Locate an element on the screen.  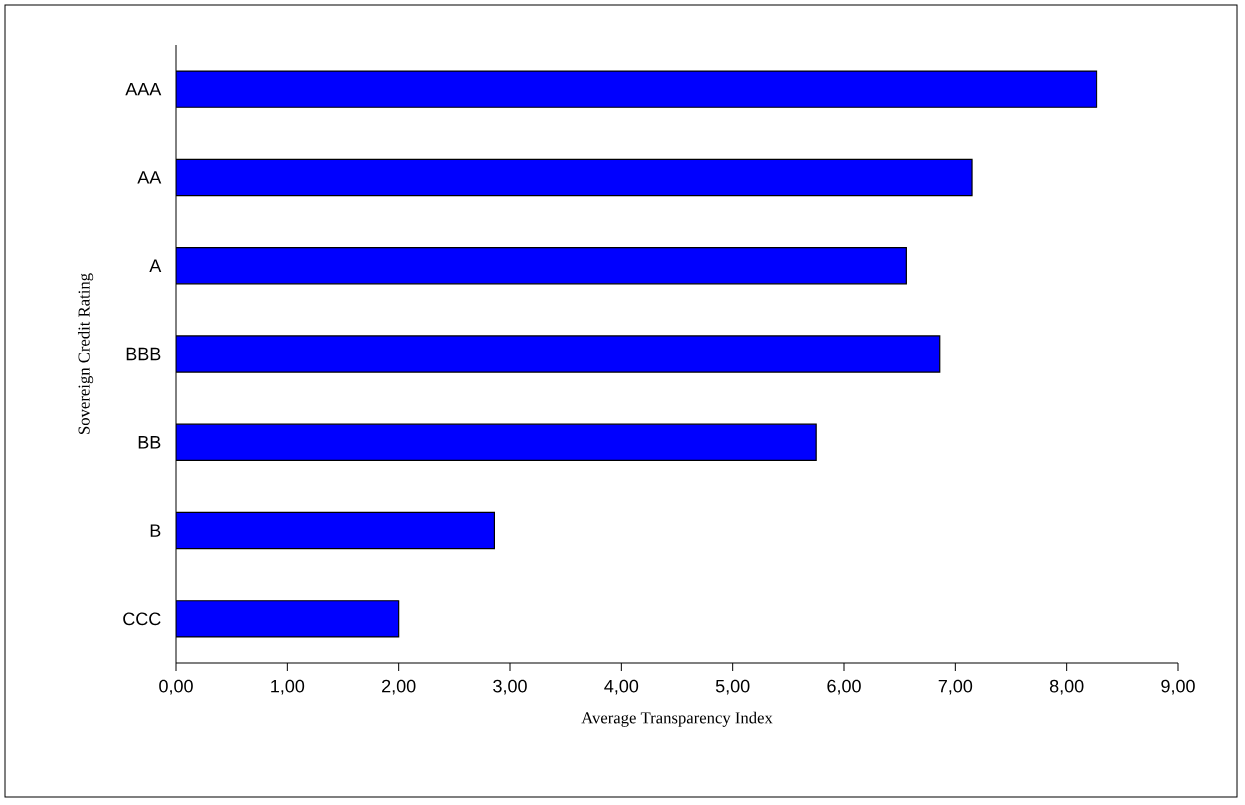
x-tick-label: 7,00 is located at coordinates (955, 687).